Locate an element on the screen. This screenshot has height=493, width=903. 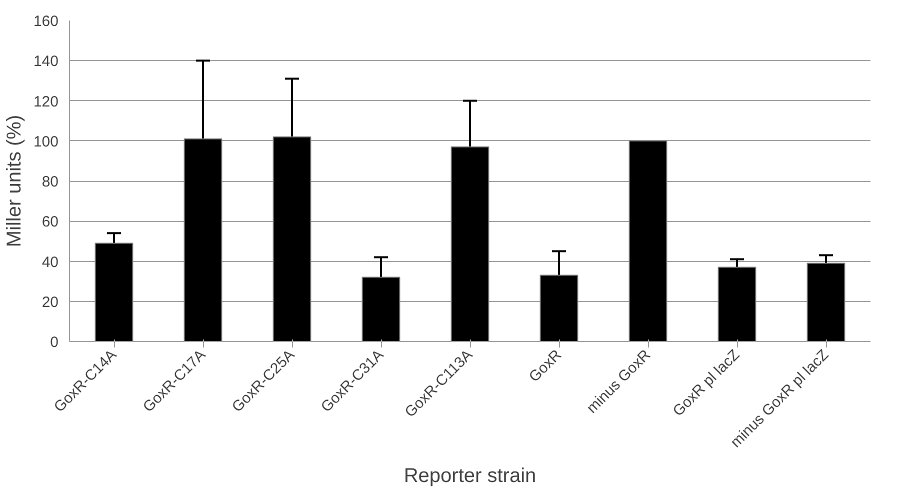
y-tick-label: 60 is located at coordinates (50, 222).